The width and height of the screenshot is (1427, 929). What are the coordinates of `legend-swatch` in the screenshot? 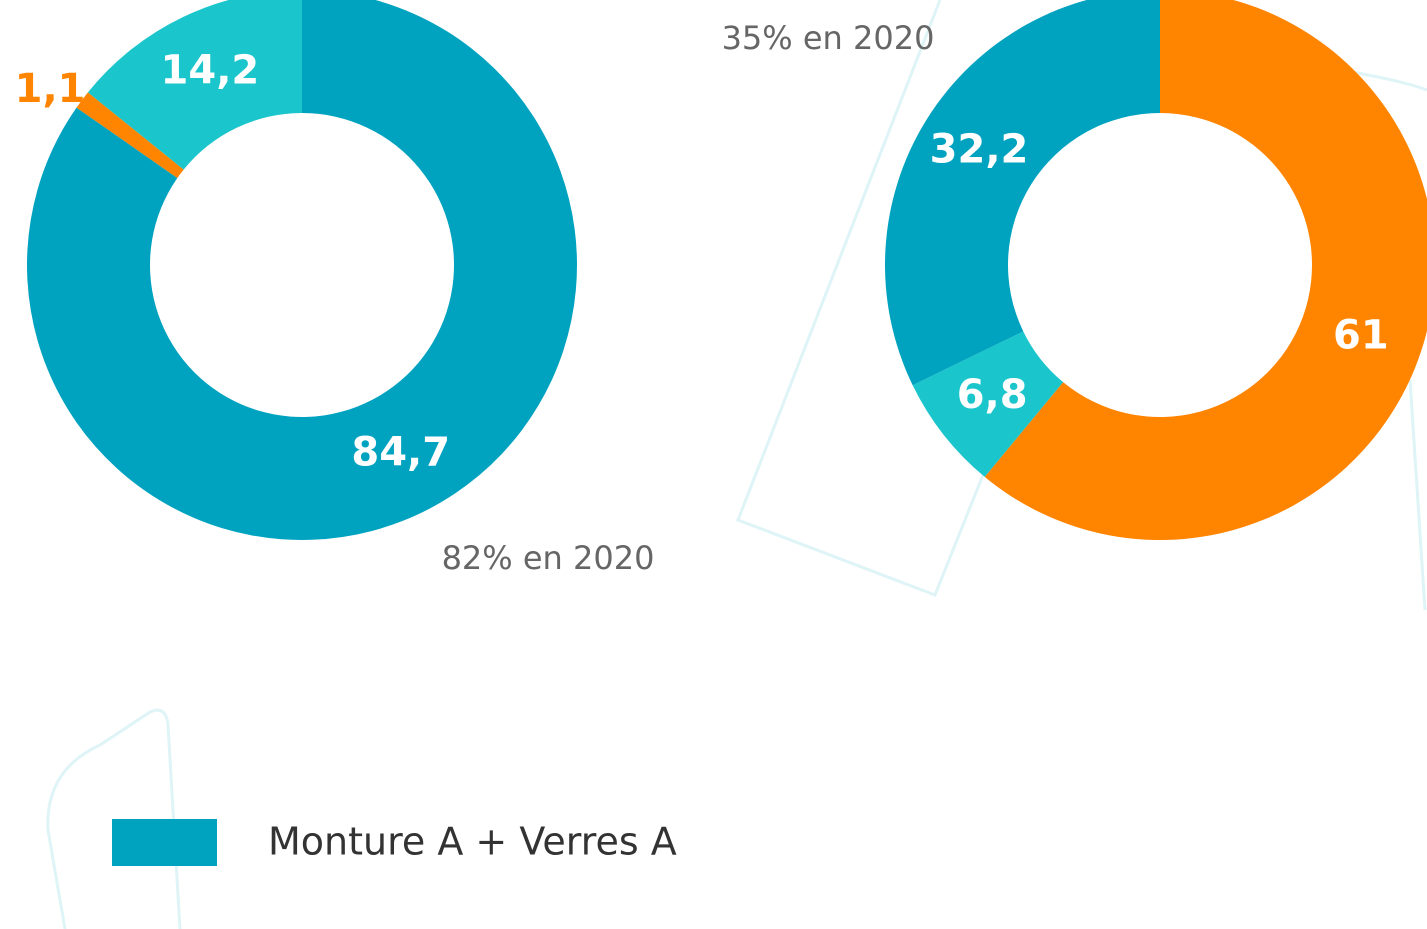 It's located at (164, 842).